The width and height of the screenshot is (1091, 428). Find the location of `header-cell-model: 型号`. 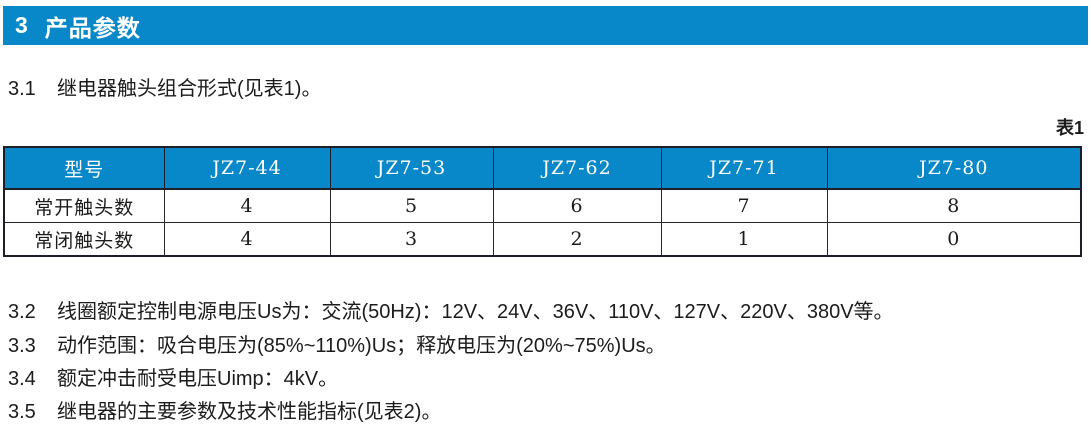

header-cell-model: 型号 is located at coordinates (84, 168).